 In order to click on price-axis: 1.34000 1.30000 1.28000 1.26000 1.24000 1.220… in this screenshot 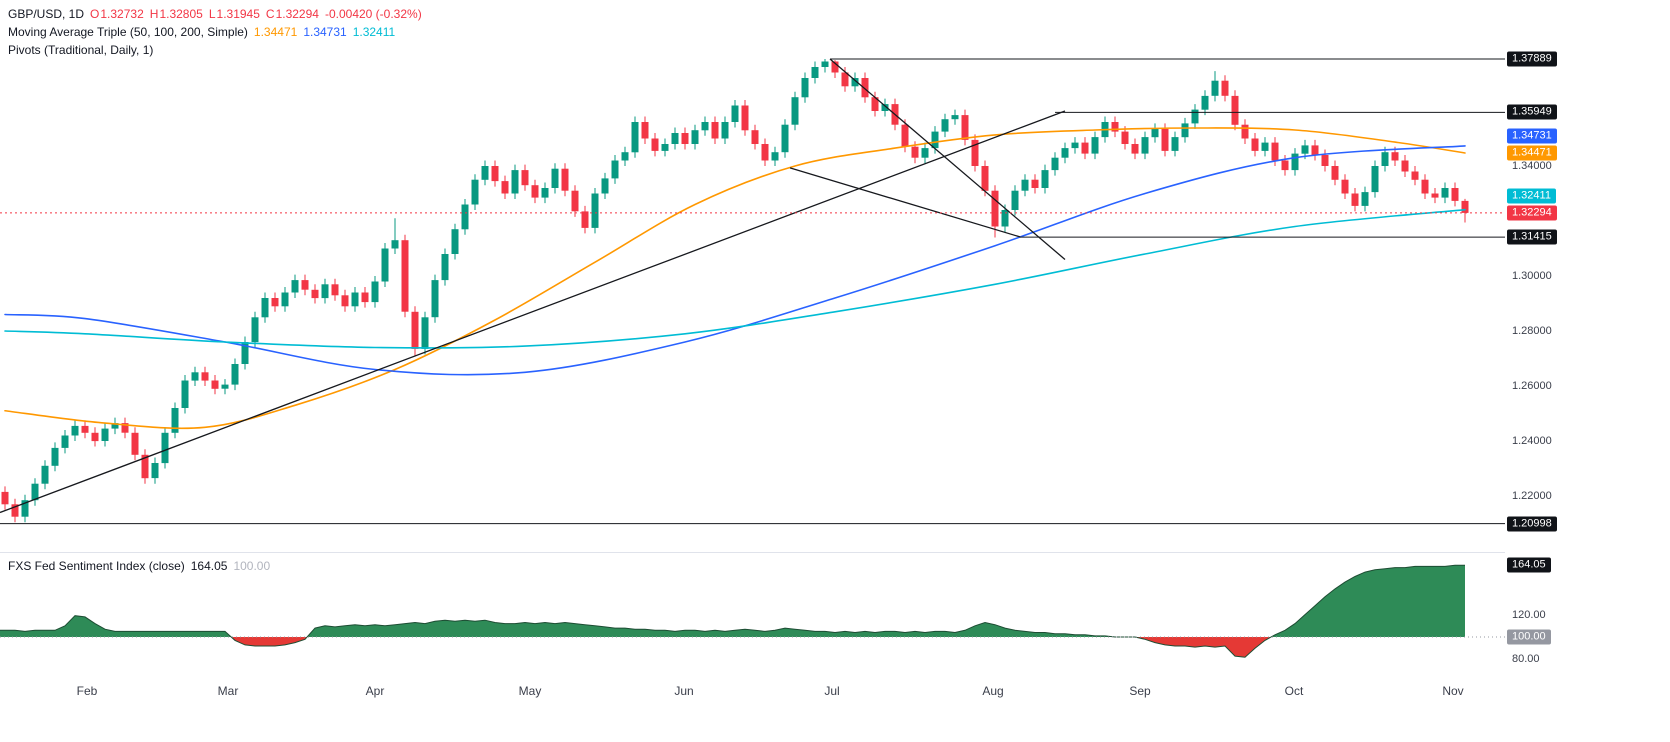, I will do `click(1587, 338)`.